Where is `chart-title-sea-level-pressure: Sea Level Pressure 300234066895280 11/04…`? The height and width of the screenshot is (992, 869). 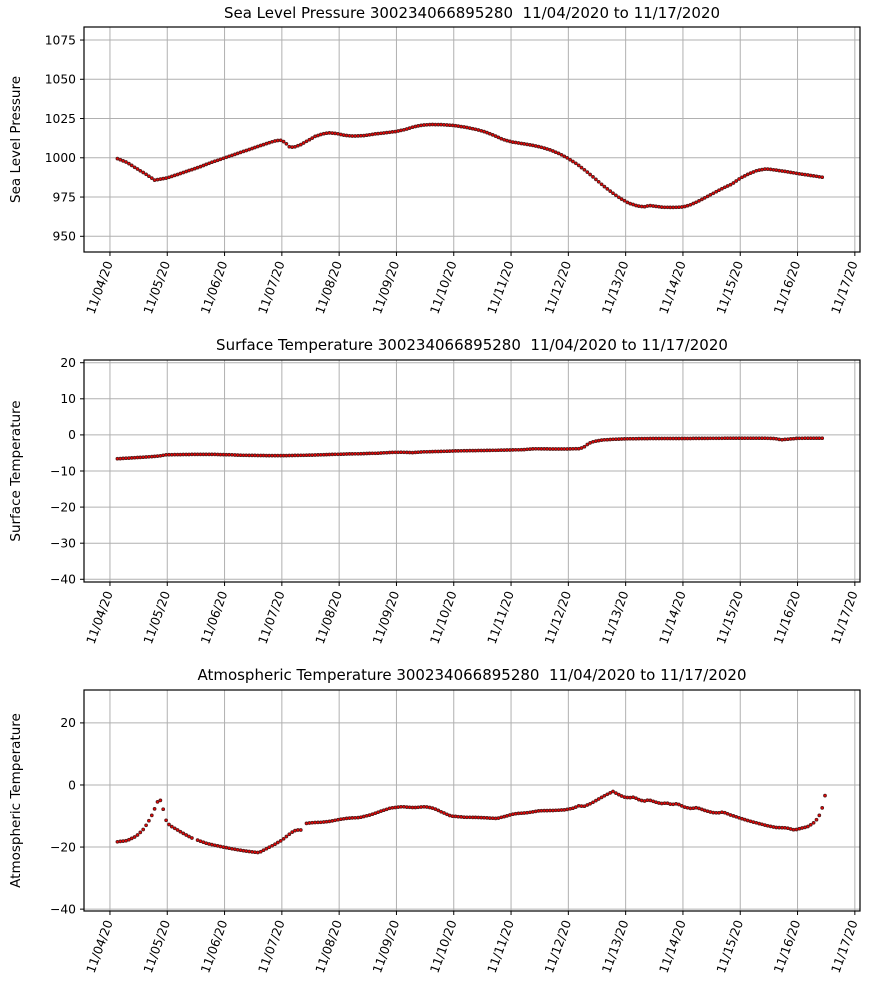
chart-title-sea-level-pressure: Sea Level Pressure 300234066895280 11/04… is located at coordinates (472, 13).